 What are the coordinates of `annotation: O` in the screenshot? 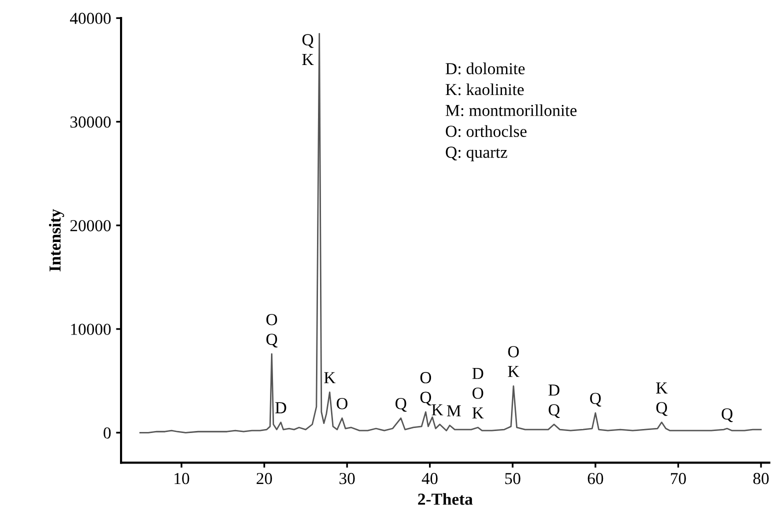 It's located at (342, 404).